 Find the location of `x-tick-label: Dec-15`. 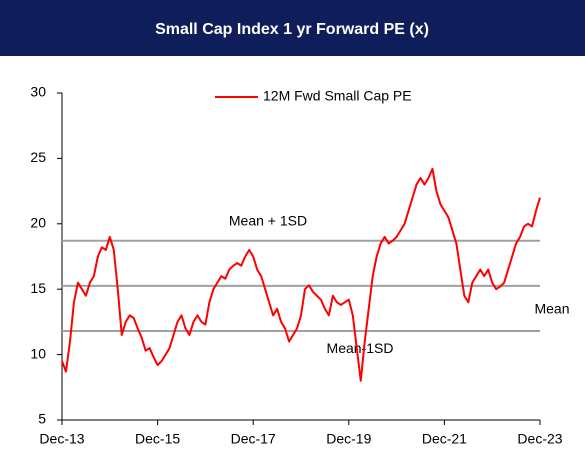

x-tick-label: Dec-15 is located at coordinates (157, 439).